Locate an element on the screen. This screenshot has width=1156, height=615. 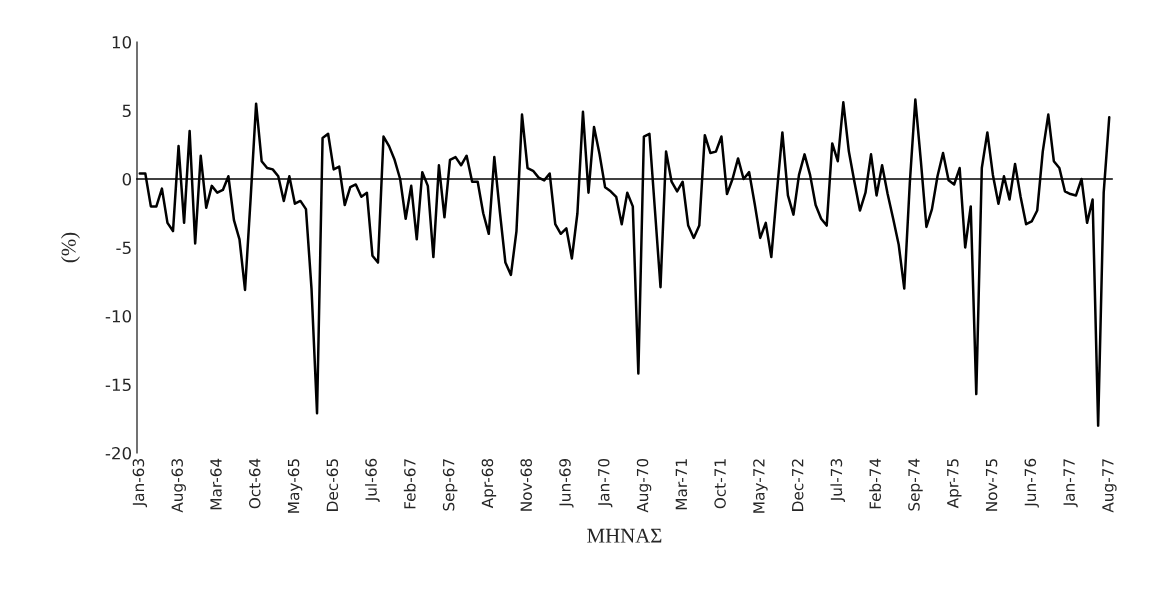
y-tick-label: 0 is located at coordinates (127, 179).